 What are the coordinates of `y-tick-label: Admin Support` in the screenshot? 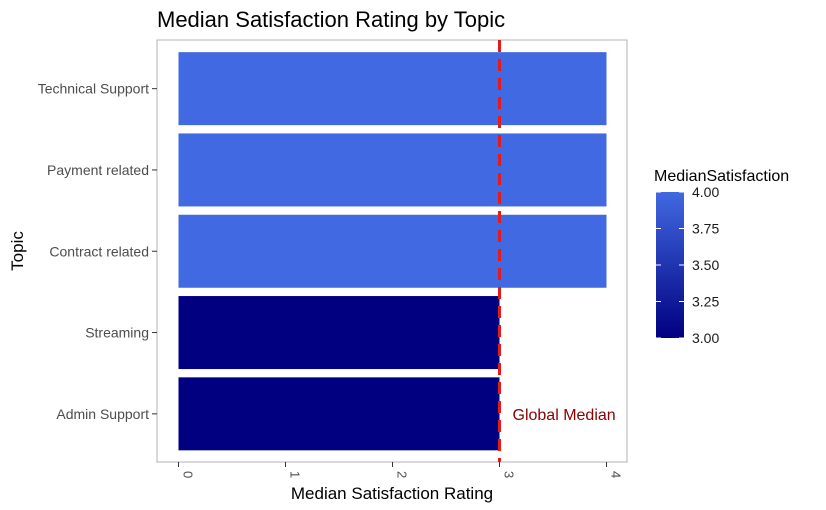 It's located at (102, 414).